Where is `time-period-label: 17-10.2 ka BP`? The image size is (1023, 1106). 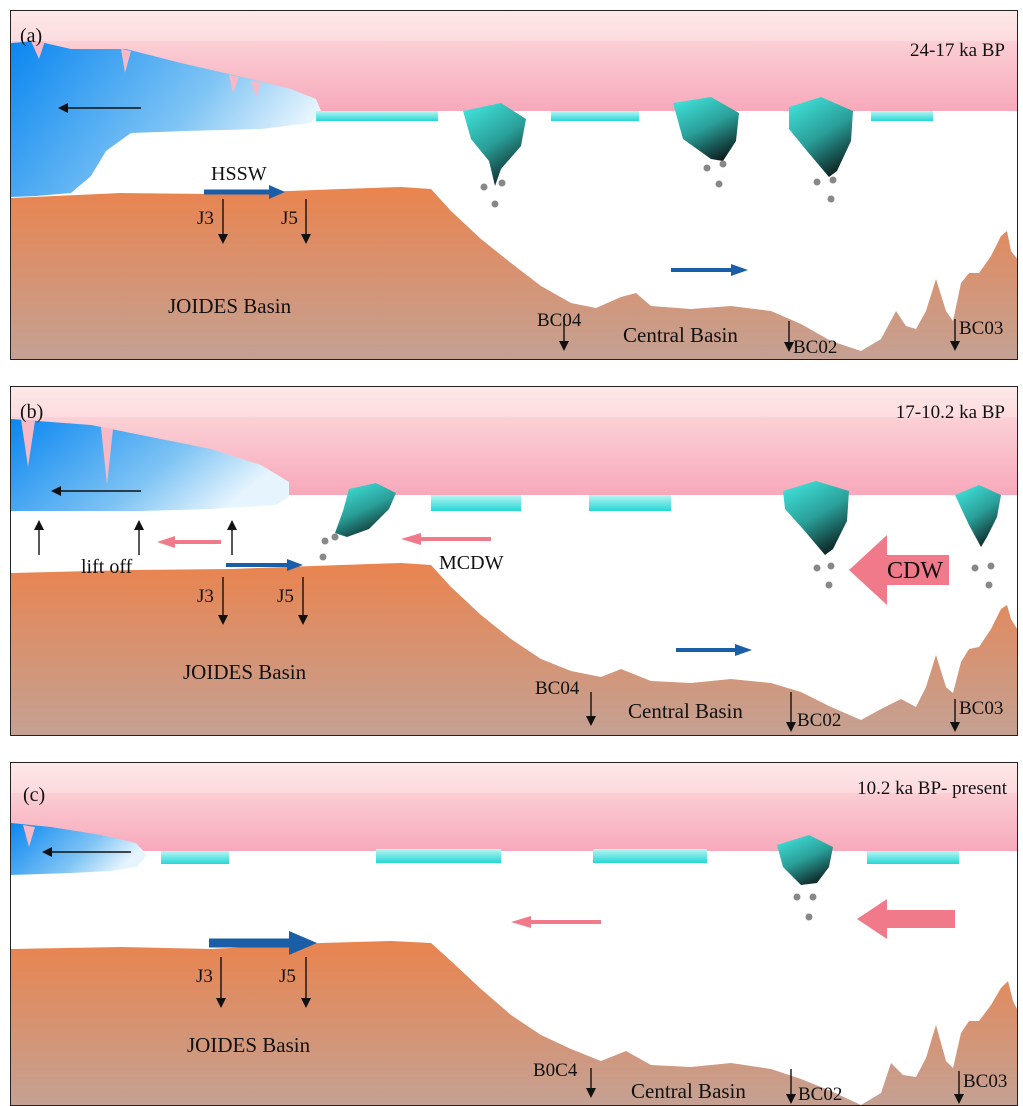 time-period-label: 17-10.2 ka BP is located at coordinates (950, 412).